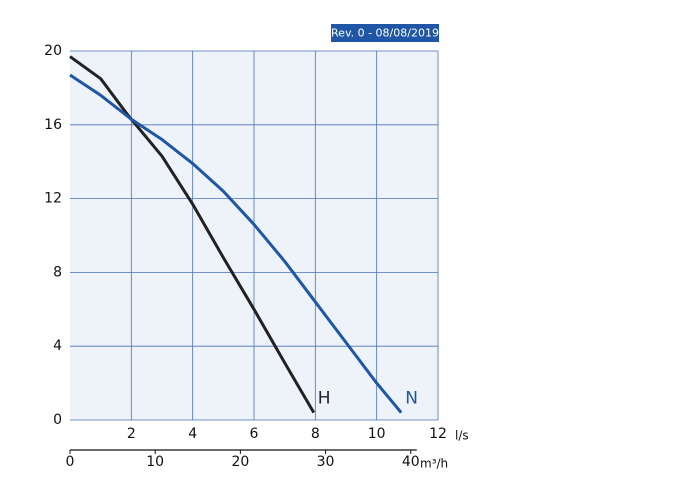 The width and height of the screenshot is (700, 500). Describe the element at coordinates (155, 462) in the screenshot. I see `x2-tick-label: 10` at that location.